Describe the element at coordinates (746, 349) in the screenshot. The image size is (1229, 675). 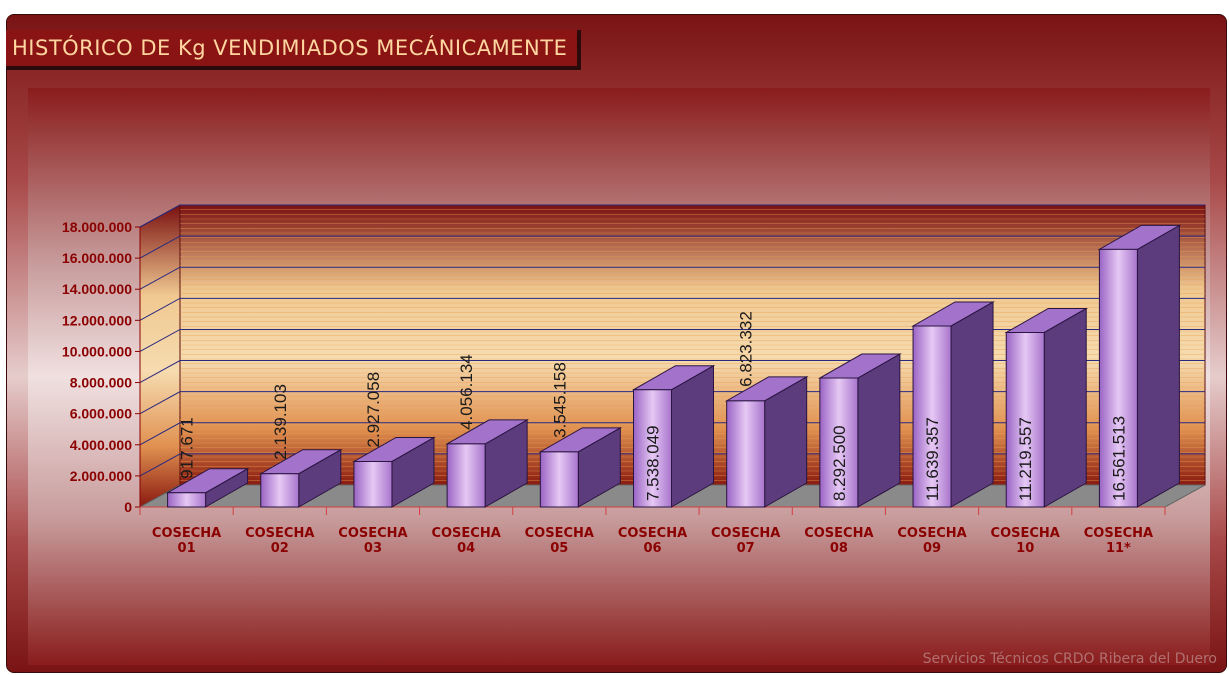
I see `value-label: 6.823.332` at that location.